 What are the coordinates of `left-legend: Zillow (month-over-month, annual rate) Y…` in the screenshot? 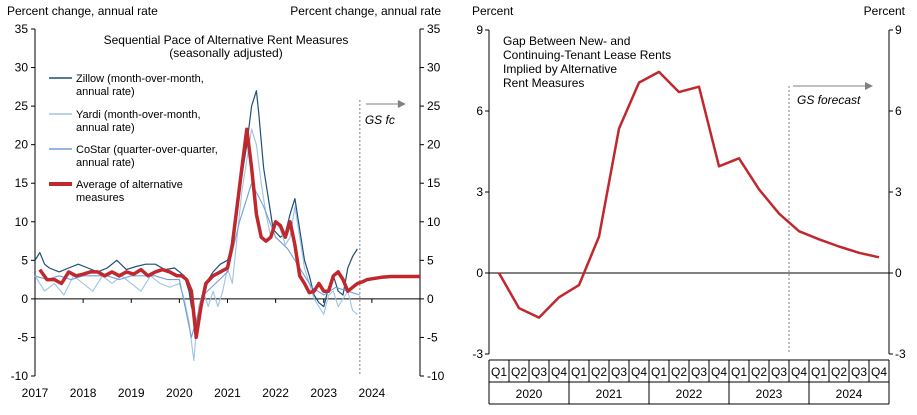 It's located at (133, 138).